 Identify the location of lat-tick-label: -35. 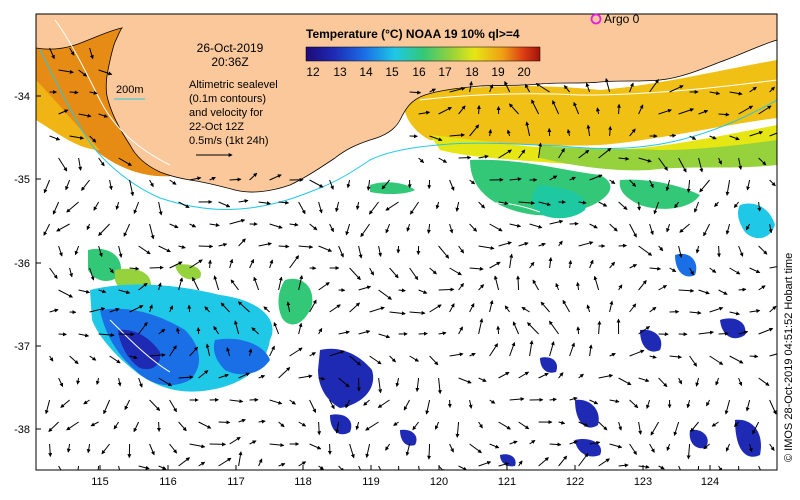
(22, 180).